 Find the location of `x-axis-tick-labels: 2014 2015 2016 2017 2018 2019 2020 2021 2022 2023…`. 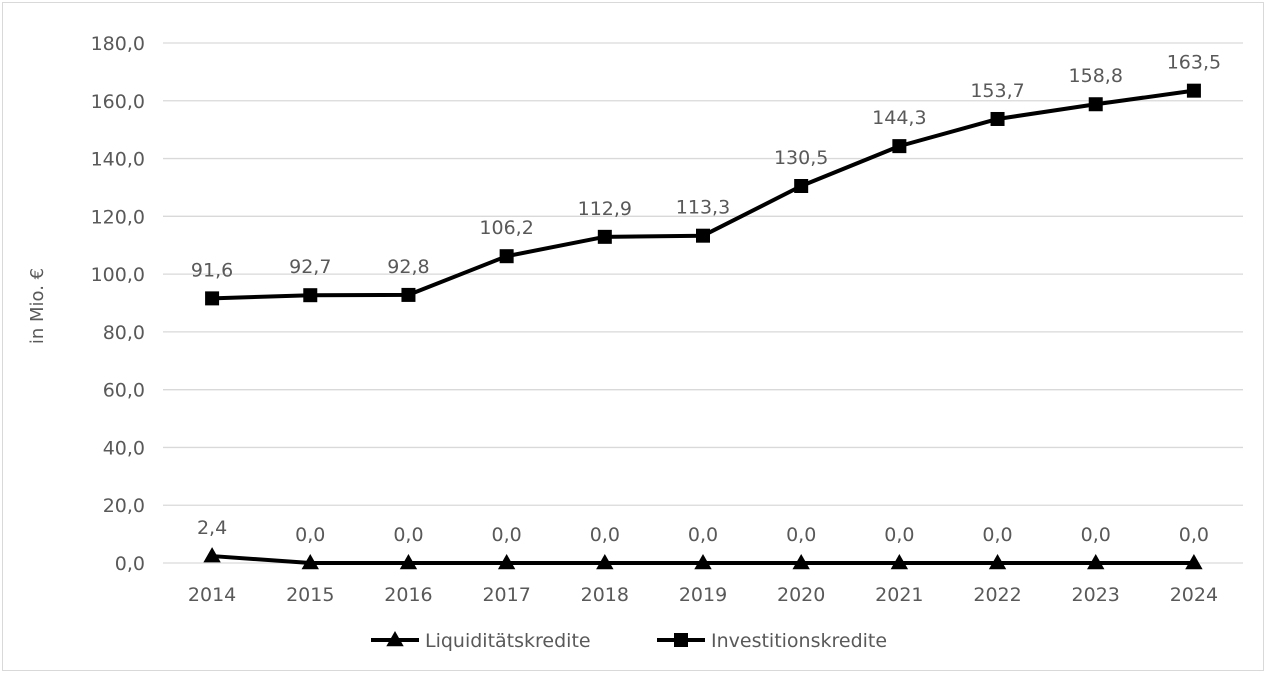

x-axis-tick-labels: 2014 2015 2016 2017 2018 2019 2020 2021 2022 2023… is located at coordinates (703, 595).